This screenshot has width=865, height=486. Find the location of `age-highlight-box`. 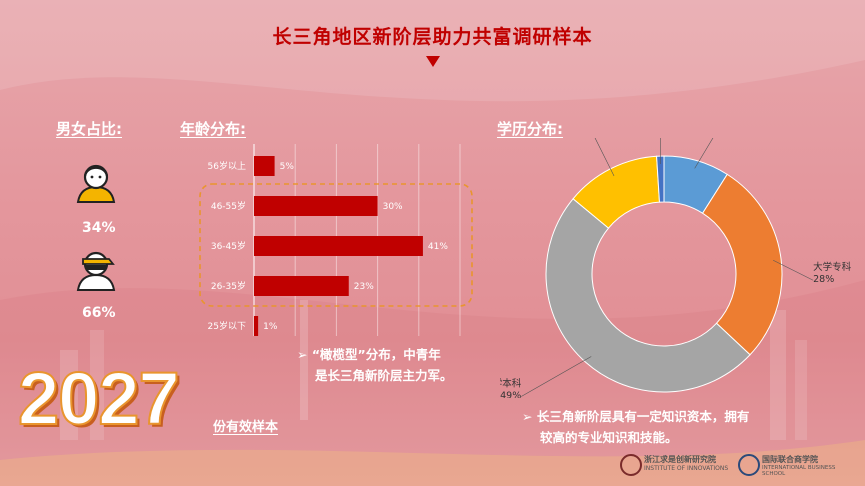

age-highlight-box is located at coordinates (336, 245).